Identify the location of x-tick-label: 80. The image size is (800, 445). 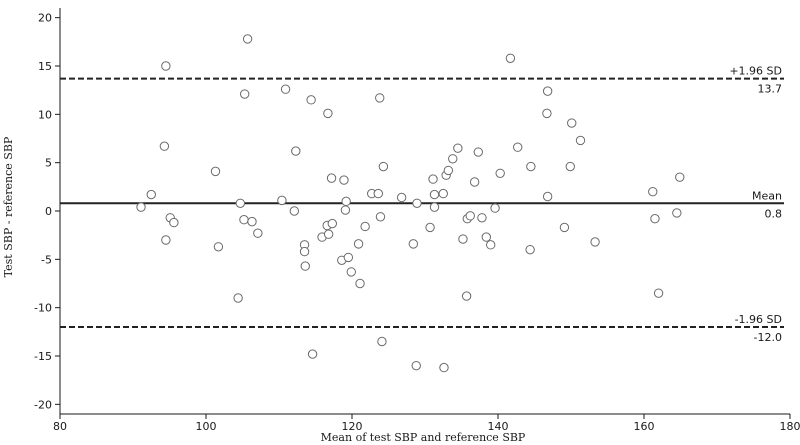
(60, 426).